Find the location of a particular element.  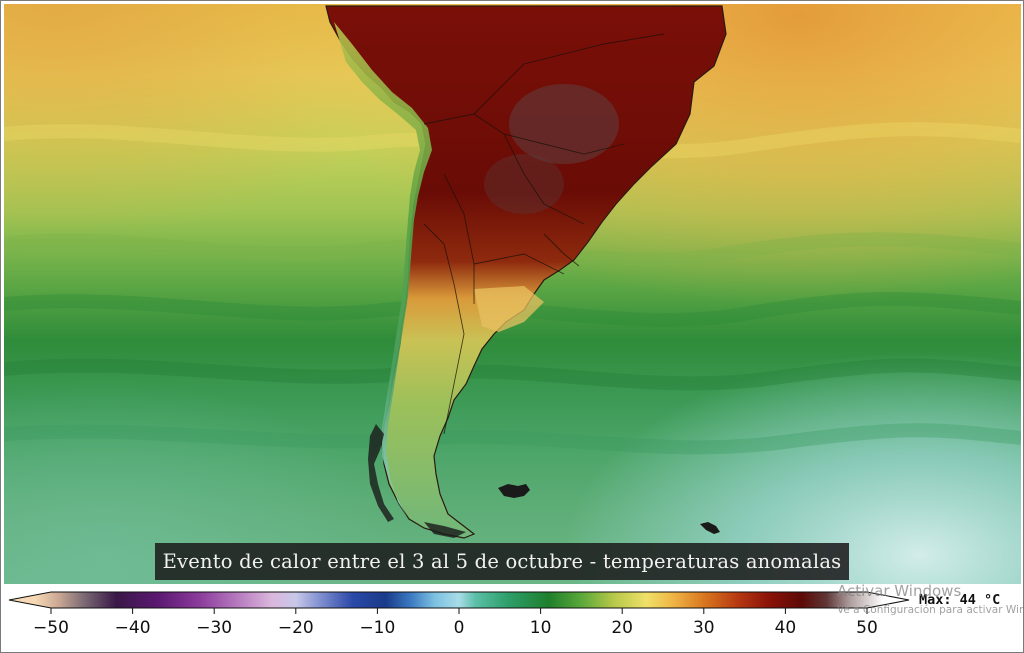

colorbar-tick-label: −20 is located at coordinates (295, 628).